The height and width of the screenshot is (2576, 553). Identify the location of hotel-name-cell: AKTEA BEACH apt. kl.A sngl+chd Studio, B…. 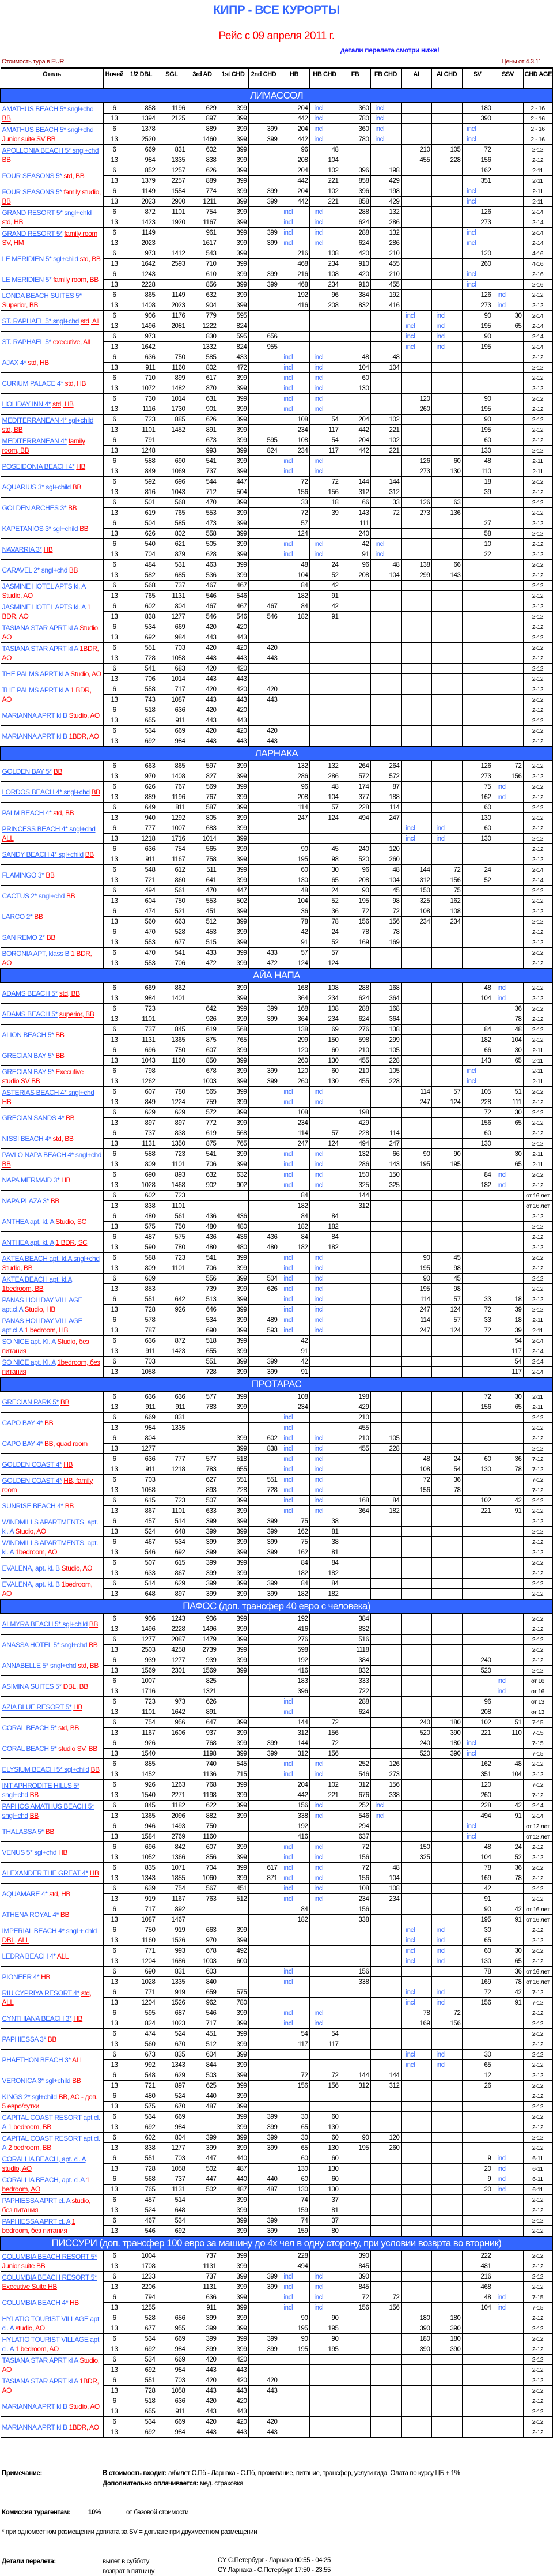
(52, 1263).